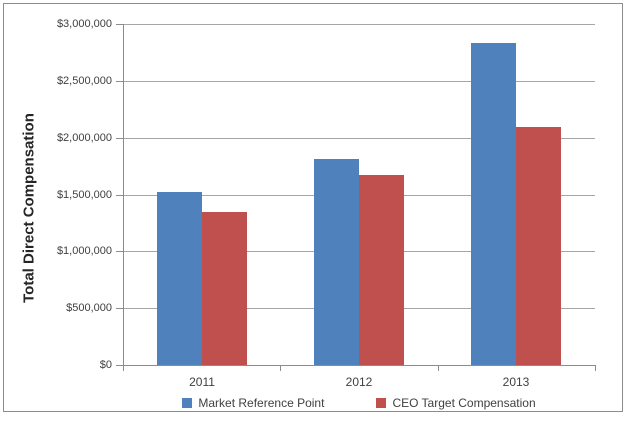 The image size is (628, 424). What do you see at coordinates (224, 288) in the screenshot?
I see `bar-ceo-target-compensation-2011` at bounding box center [224, 288].